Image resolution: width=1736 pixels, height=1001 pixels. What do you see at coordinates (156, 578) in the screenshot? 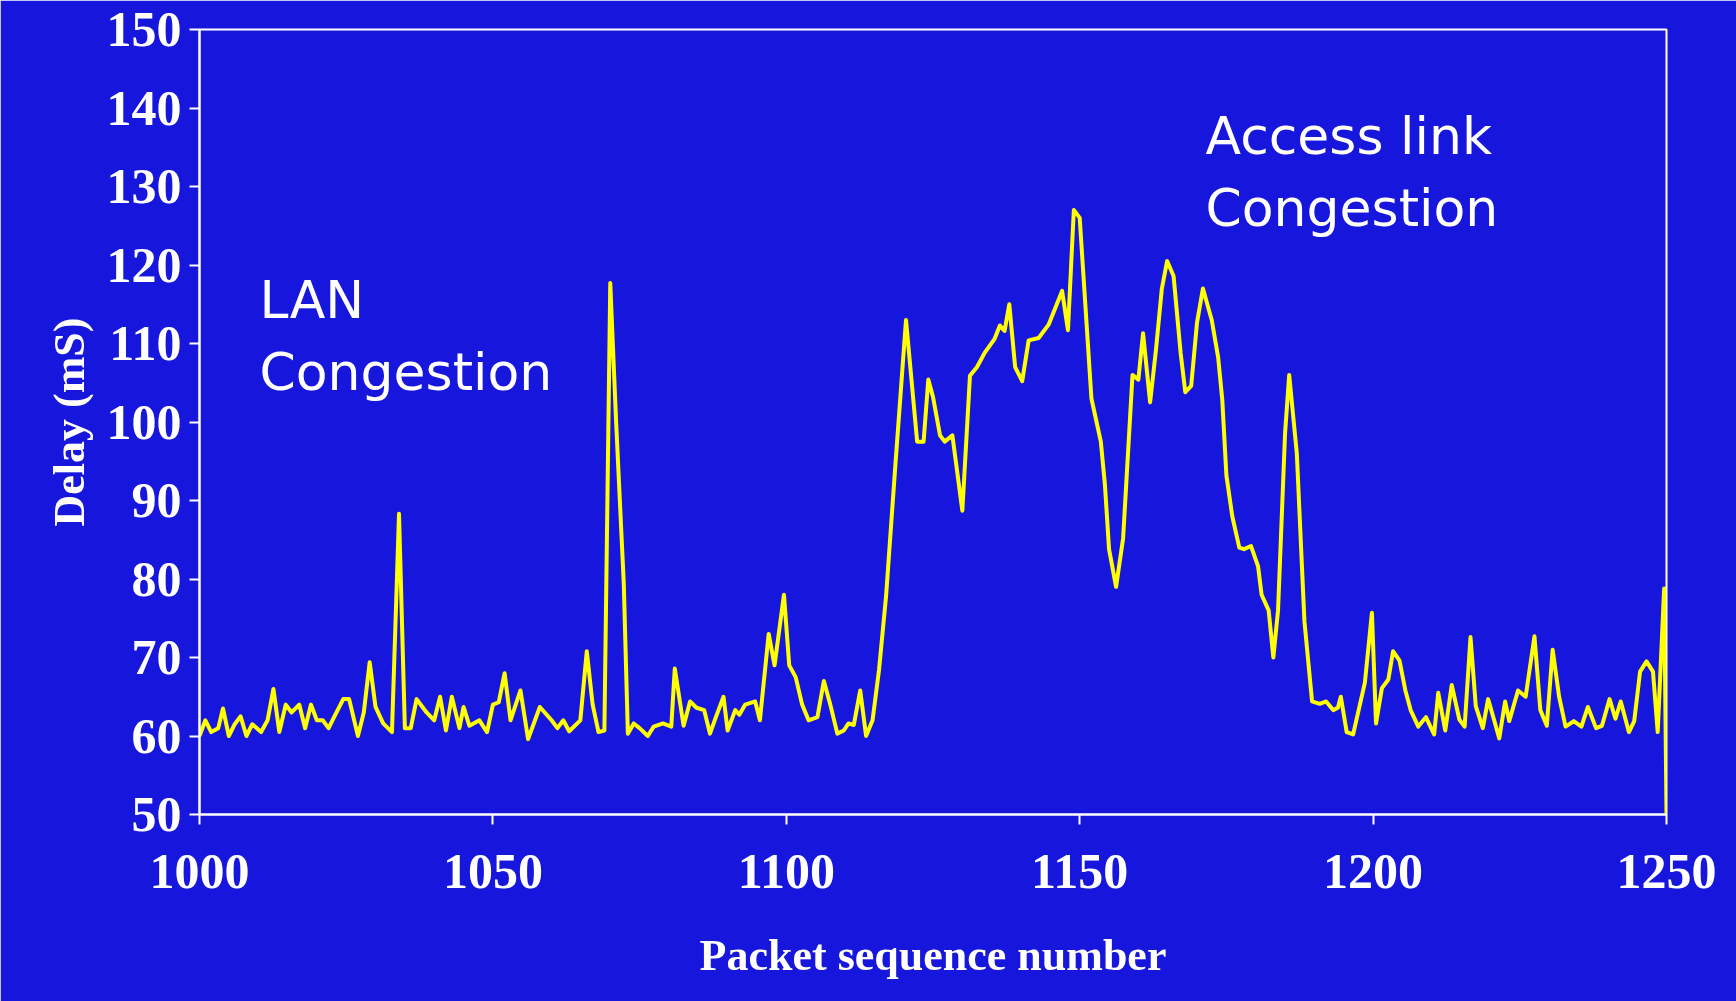
I see `y-tick-label: 80` at bounding box center [156, 578].